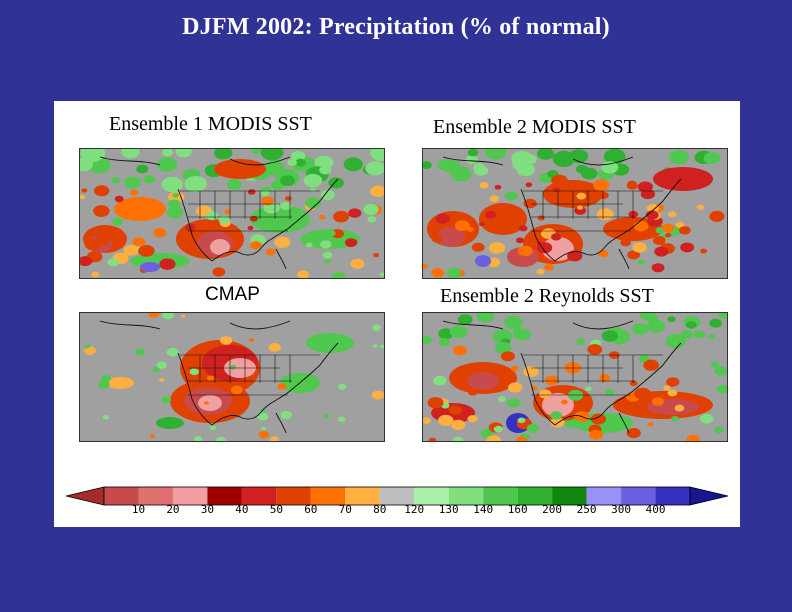  Describe the element at coordinates (210, 124) in the screenshot. I see `panel-label-ensemble1-modis: Ensemble 1 MODIS SST` at that location.